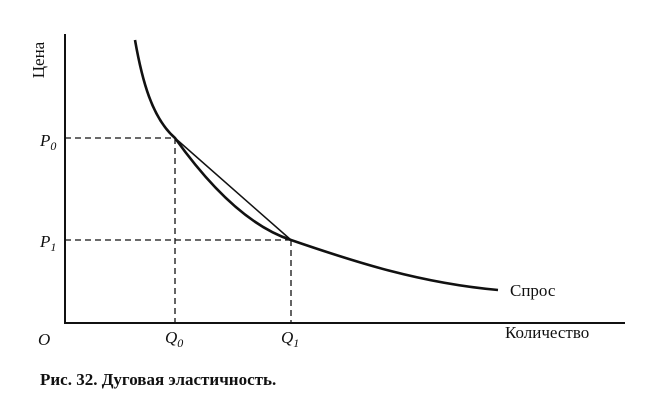 This screenshot has width=655, height=412. What do you see at coordinates (47, 142) in the screenshot?
I see `p0-label: P0` at bounding box center [47, 142].